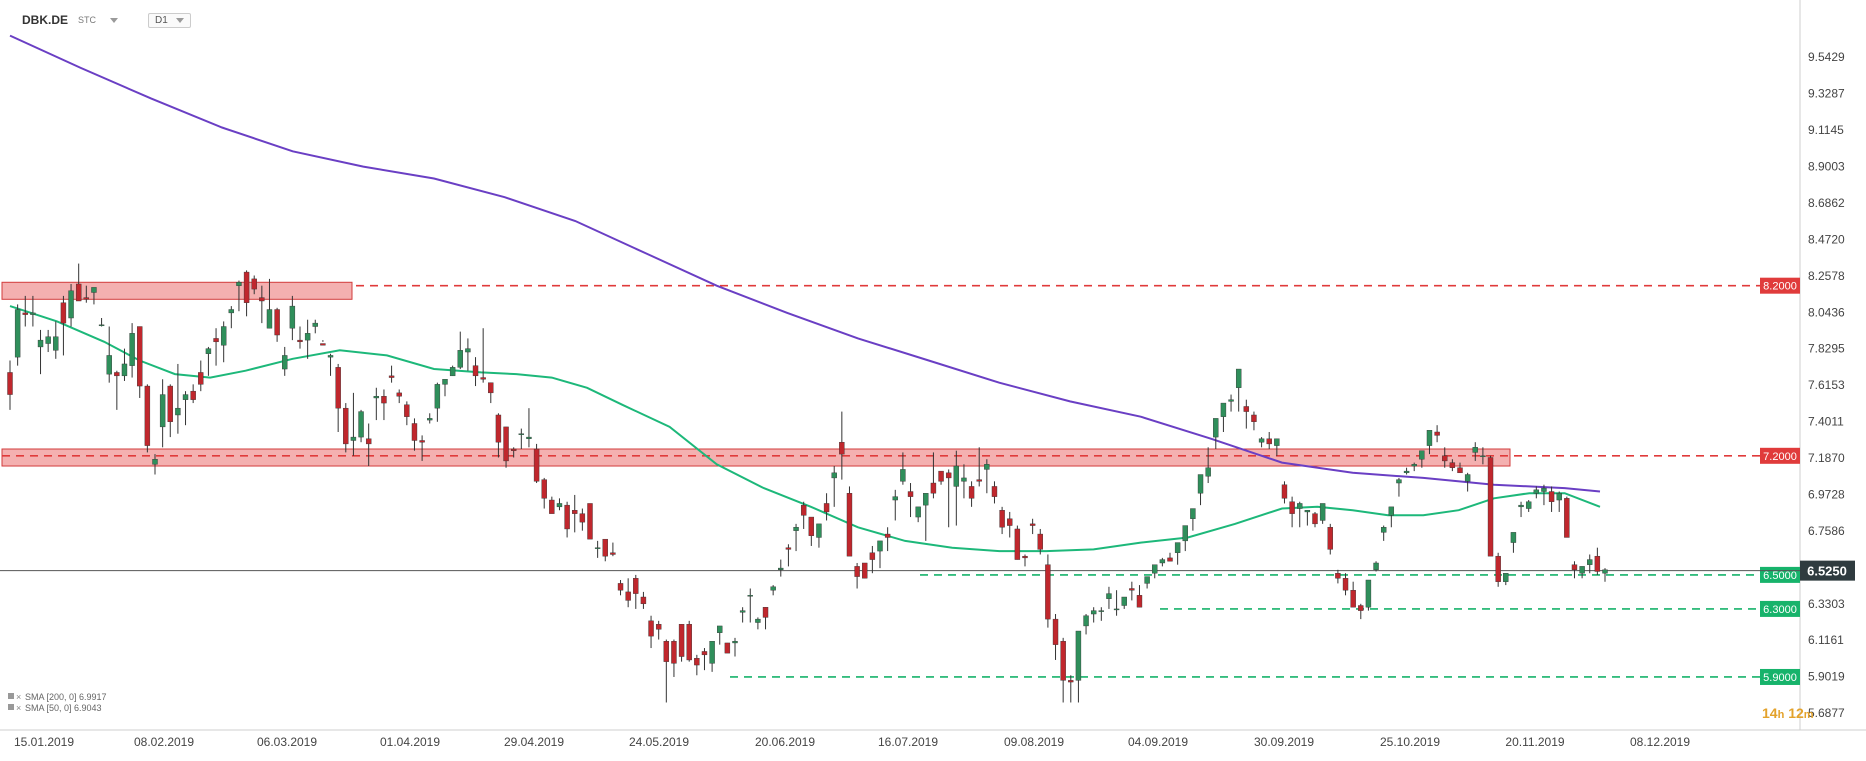 Image resolution: width=1866 pixels, height=761 pixels. What do you see at coordinates (410, 742) in the screenshot?
I see `x-tick-label: 01.04.2019` at bounding box center [410, 742].